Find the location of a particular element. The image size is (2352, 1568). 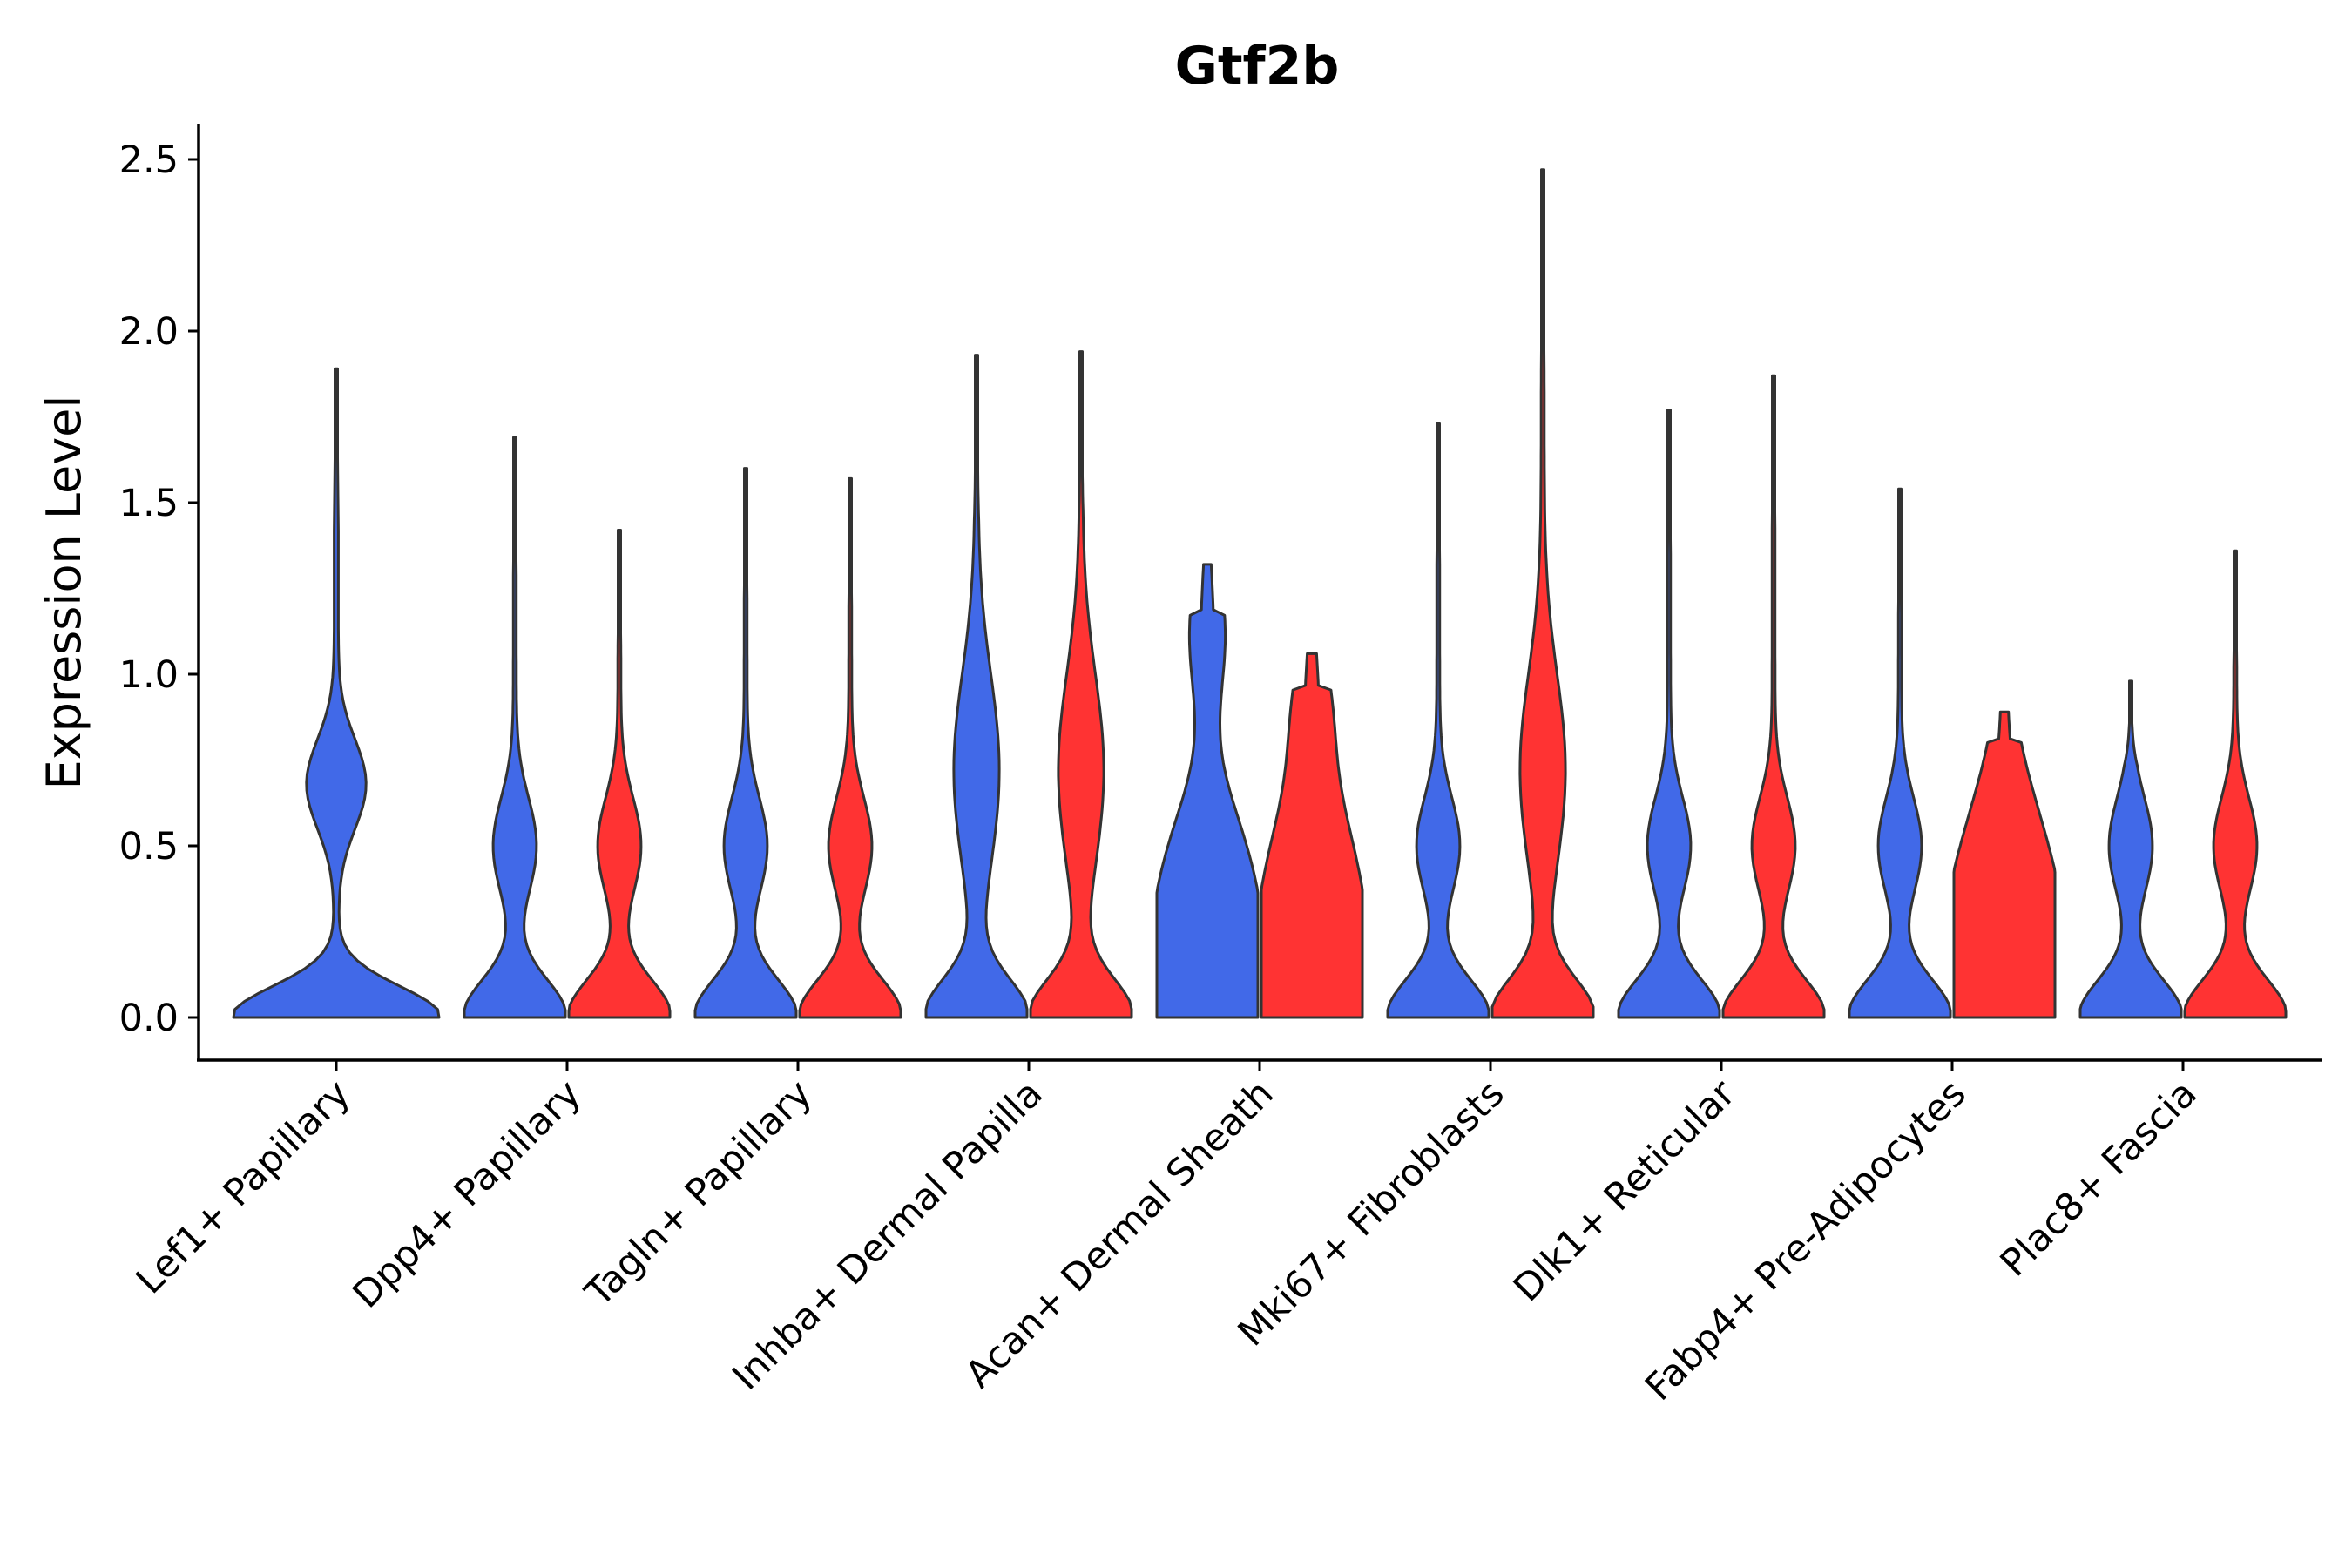

x-tick-label: Plac8+ Fascia is located at coordinates (2099, 1178).